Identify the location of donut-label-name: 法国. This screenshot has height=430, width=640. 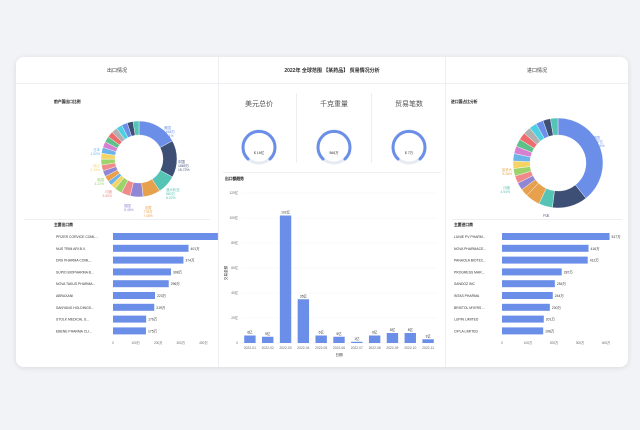
(148, 207).